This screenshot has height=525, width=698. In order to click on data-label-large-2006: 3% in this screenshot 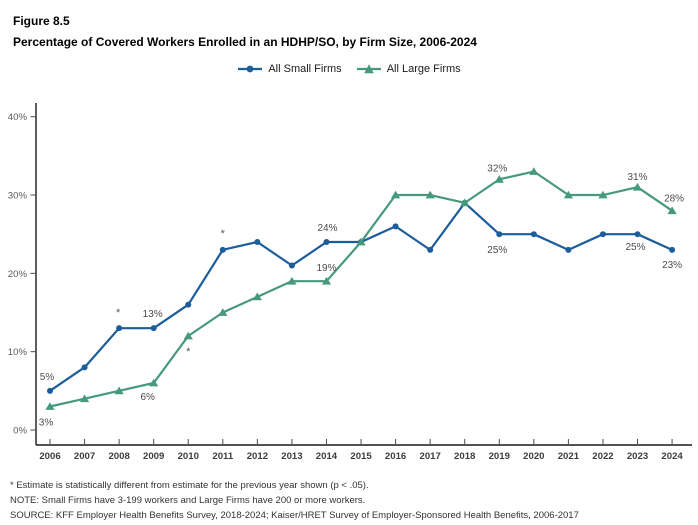, I will do `click(46, 423)`.